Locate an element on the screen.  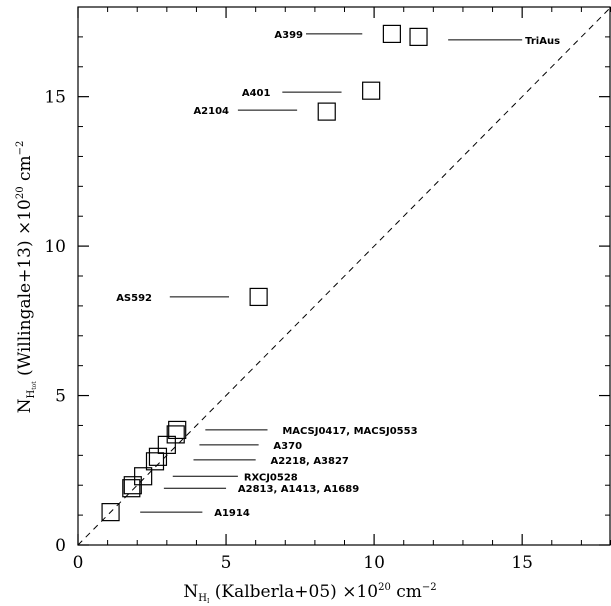
x-label-main: N is located at coordinates (190, 592).